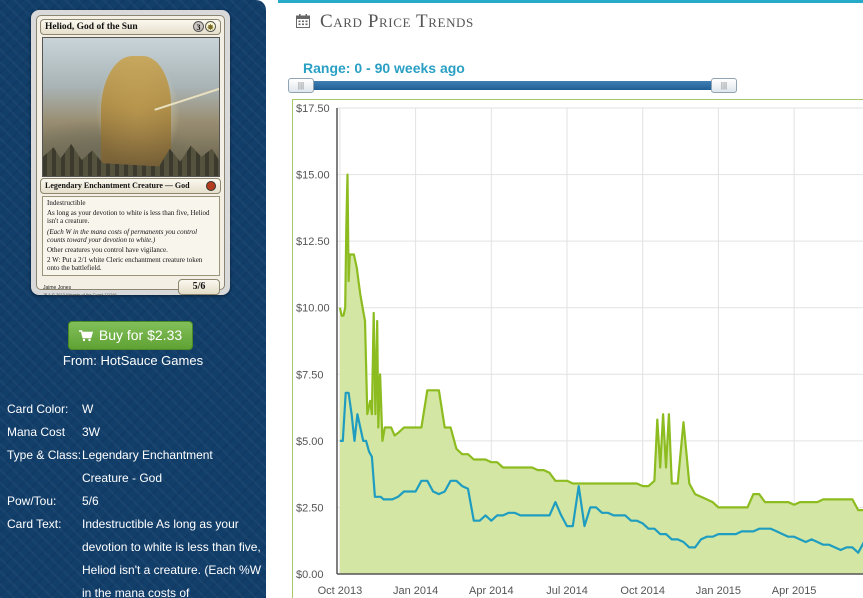  Describe the element at coordinates (718, 591) in the screenshot. I see `x-tick-label: Jan 2015` at that location.